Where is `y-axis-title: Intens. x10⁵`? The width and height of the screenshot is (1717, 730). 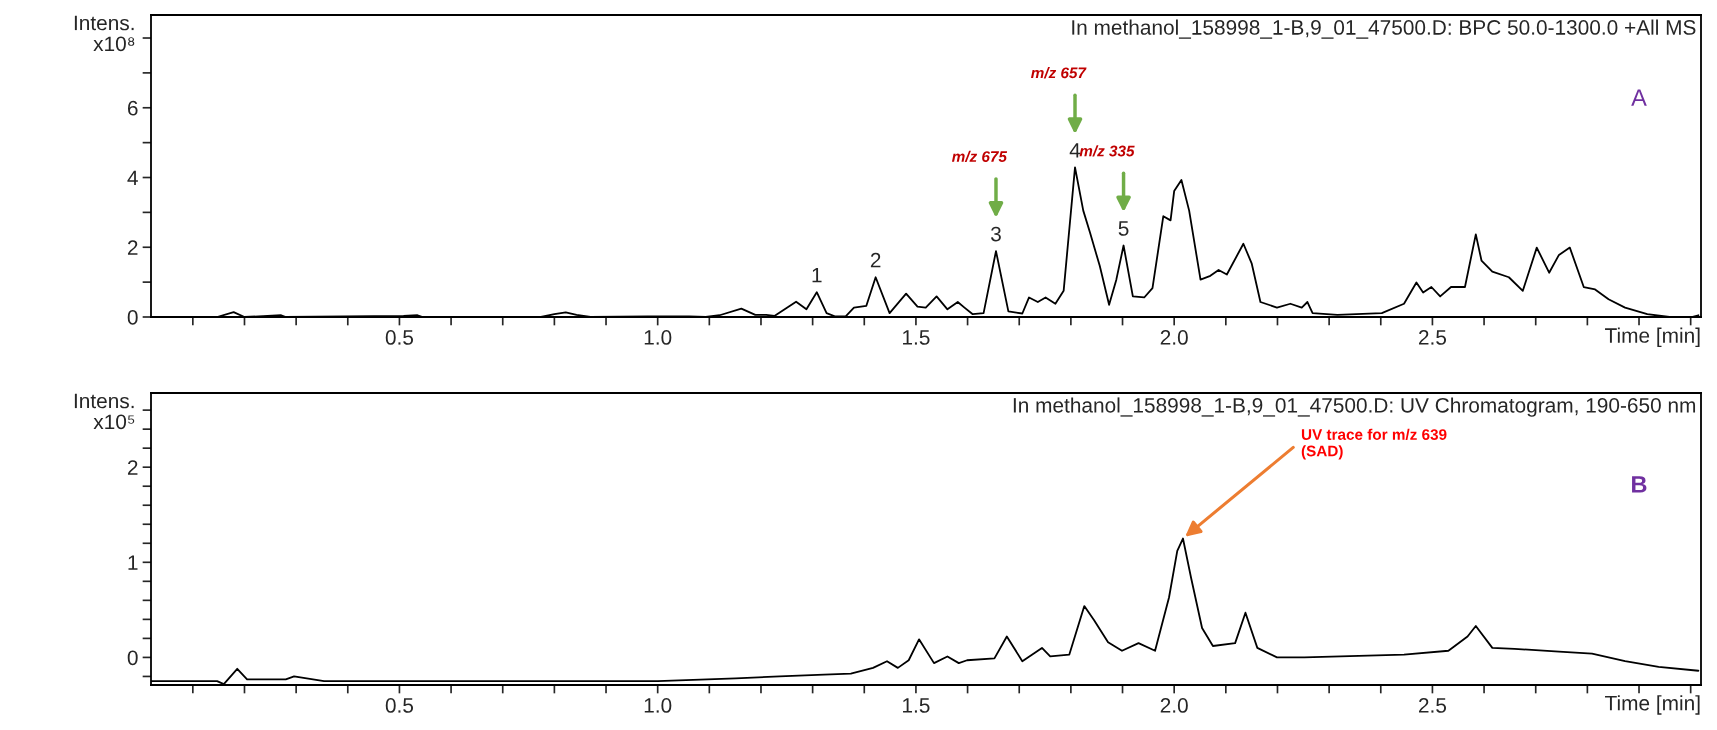
y-axis-title: Intens. x10⁵ is located at coordinates (104, 411).